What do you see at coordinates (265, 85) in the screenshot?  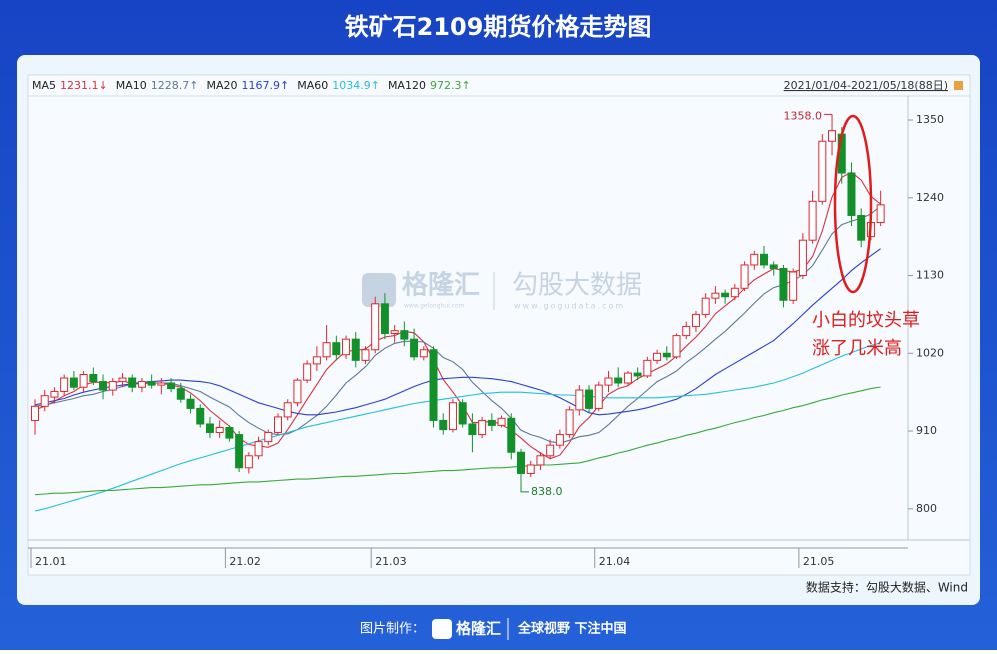 I see `legend-value: 1167.9↑` at bounding box center [265, 85].